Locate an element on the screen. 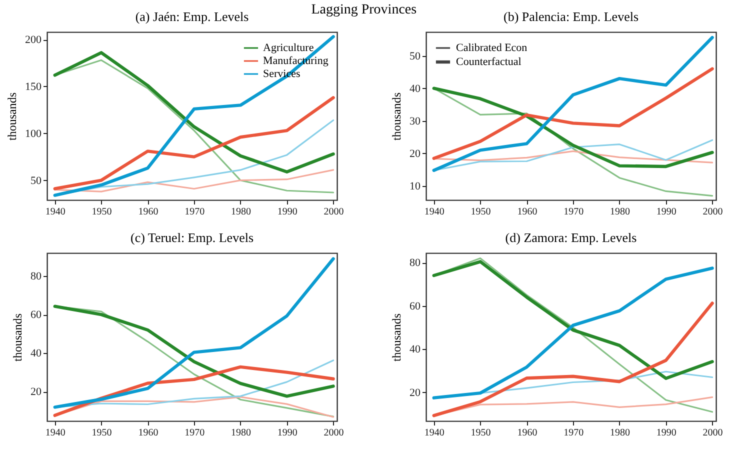 The height and width of the screenshot is (476, 736). annotation: Counterfactual is located at coordinates (489, 62).